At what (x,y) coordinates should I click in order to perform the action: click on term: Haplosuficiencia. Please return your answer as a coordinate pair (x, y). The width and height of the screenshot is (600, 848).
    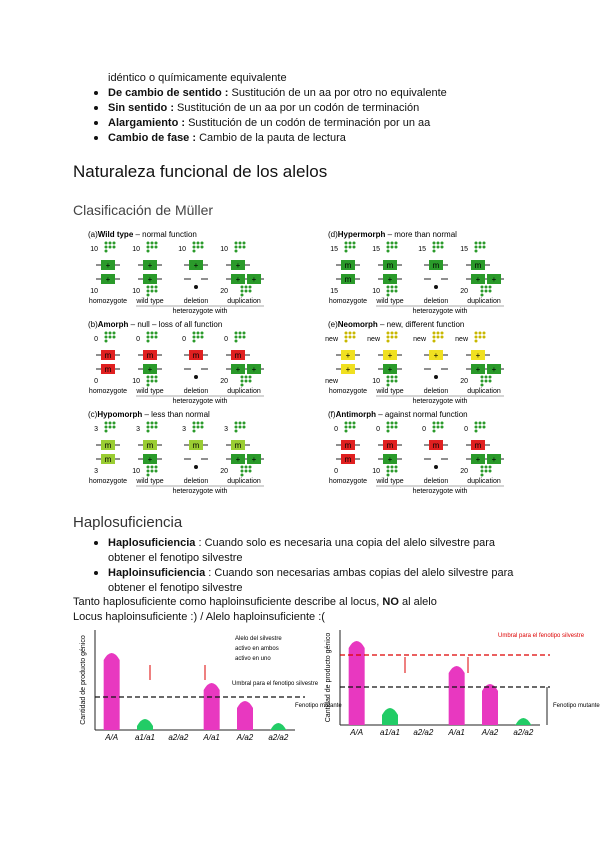
    Looking at the image, I should click on (152, 543).